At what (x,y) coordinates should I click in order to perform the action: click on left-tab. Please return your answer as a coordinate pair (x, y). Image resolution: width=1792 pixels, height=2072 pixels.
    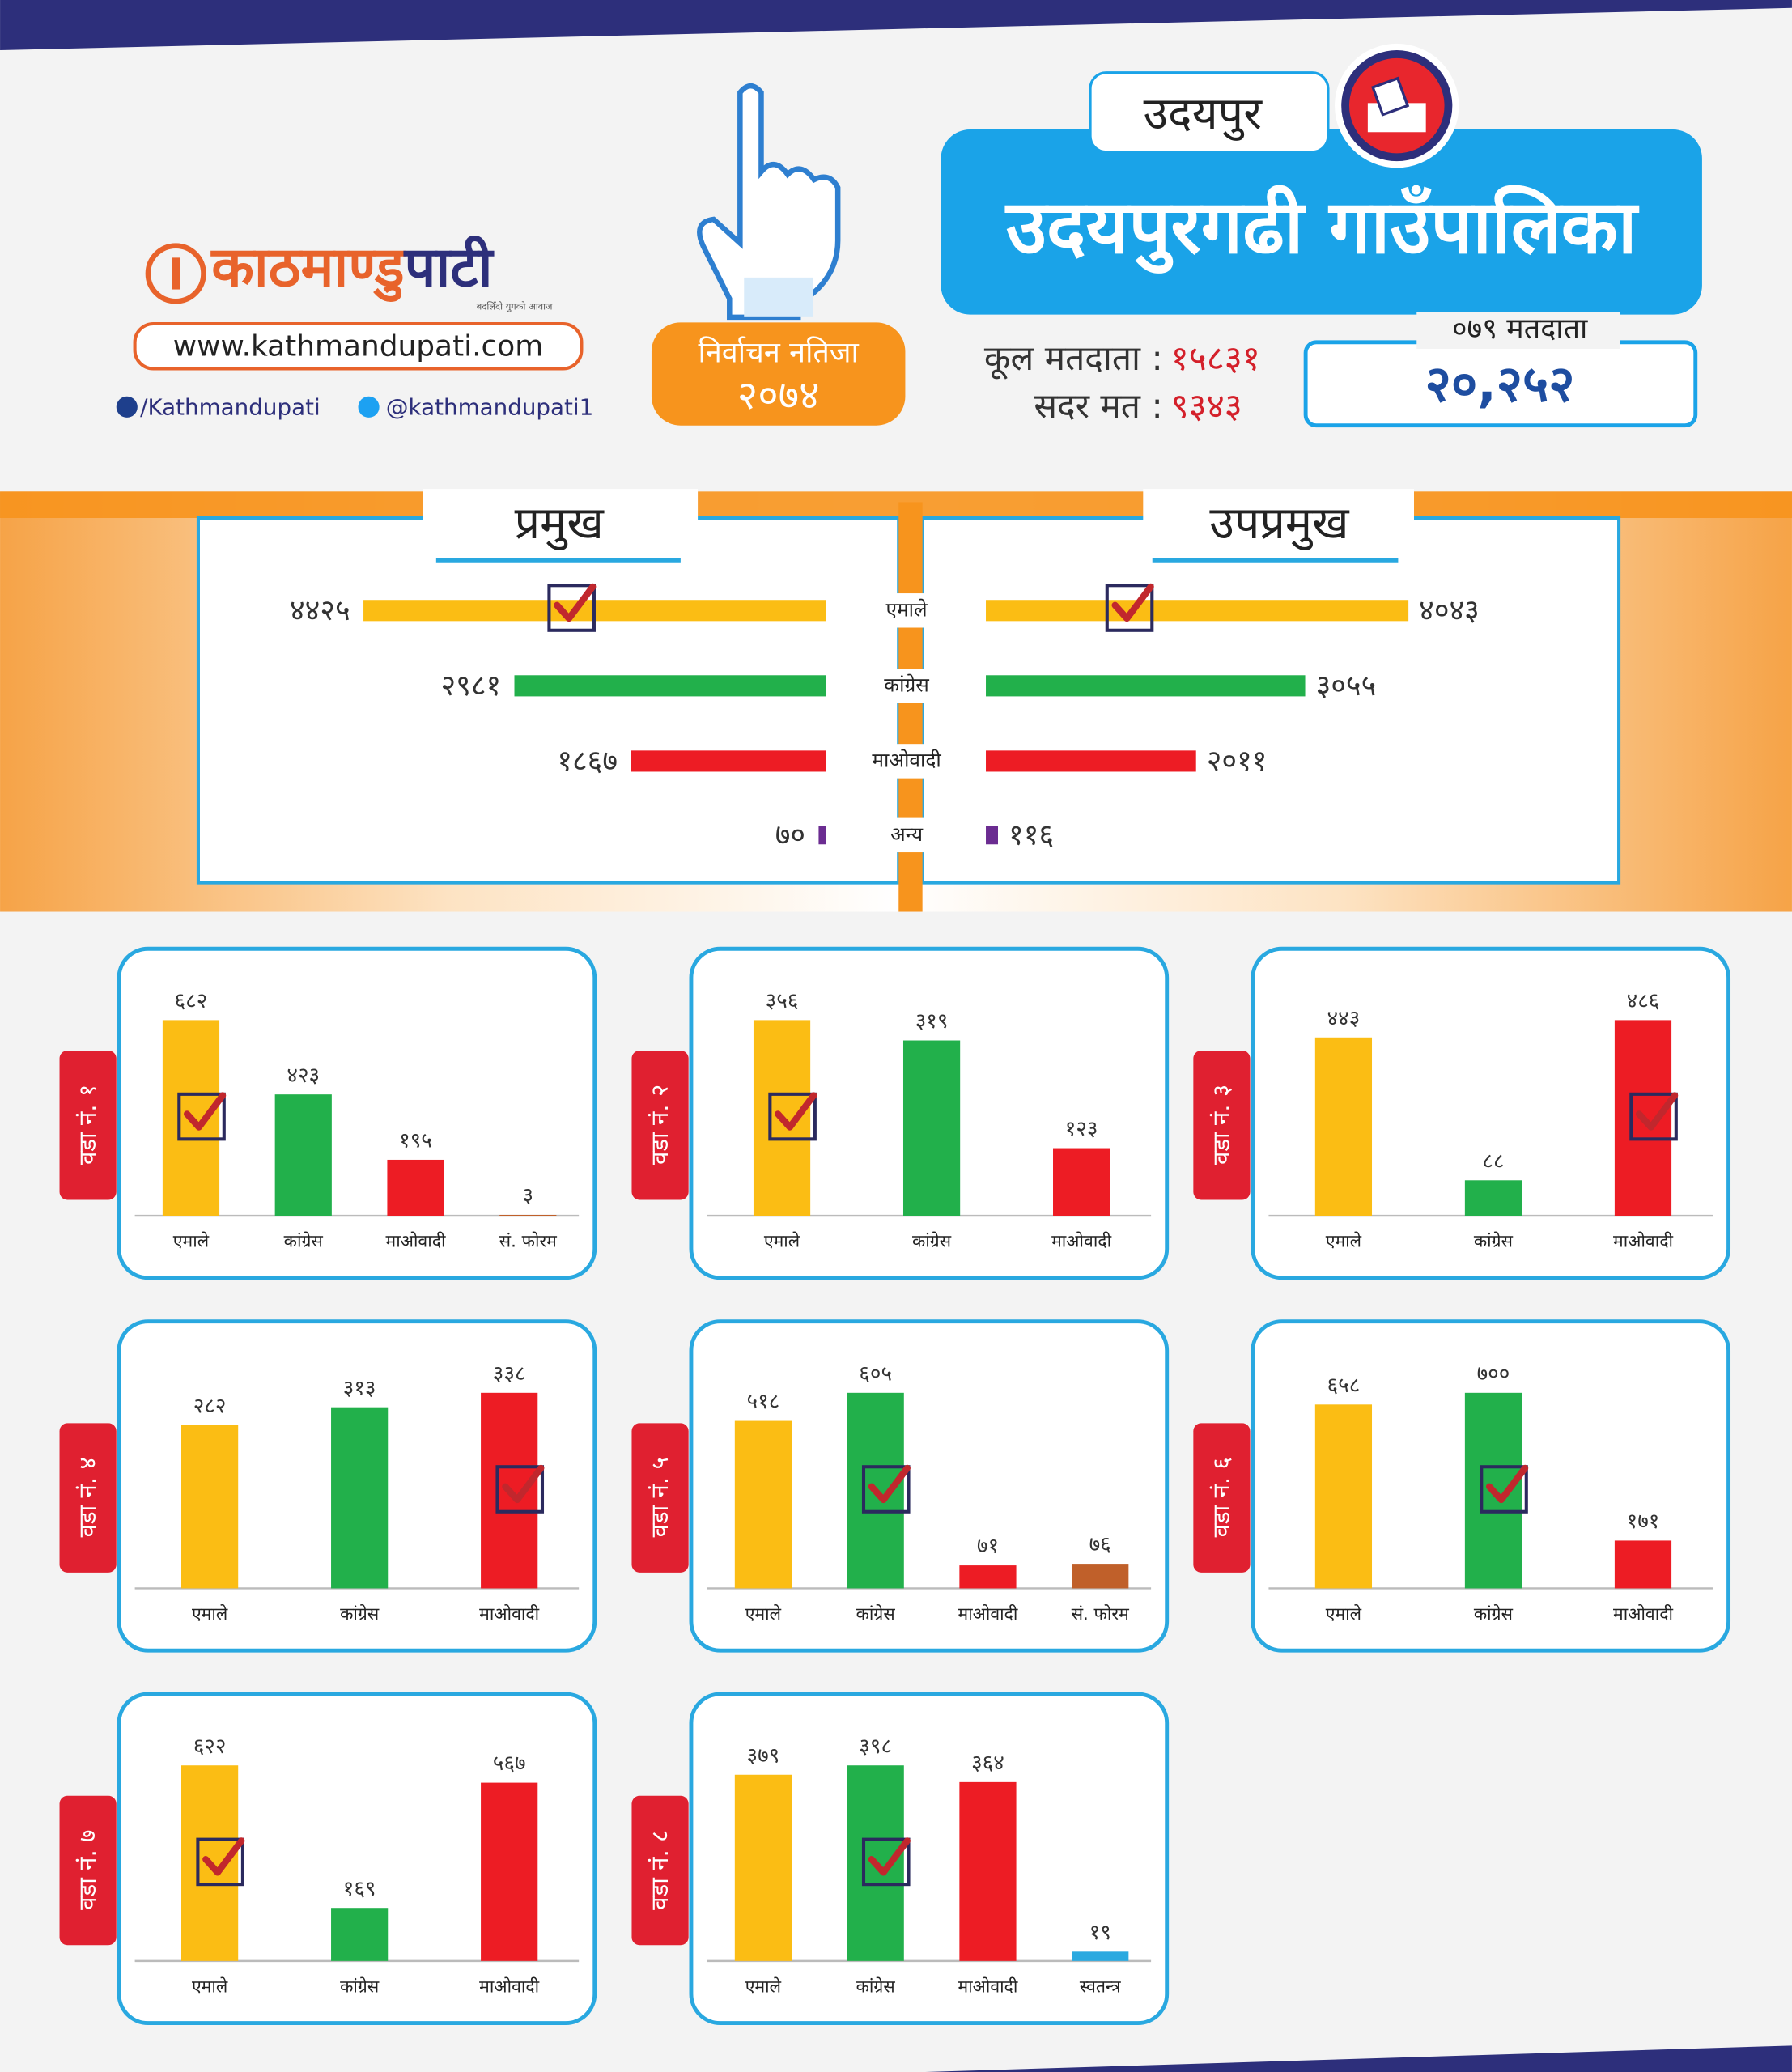
    Looking at the image, I should click on (561, 525).